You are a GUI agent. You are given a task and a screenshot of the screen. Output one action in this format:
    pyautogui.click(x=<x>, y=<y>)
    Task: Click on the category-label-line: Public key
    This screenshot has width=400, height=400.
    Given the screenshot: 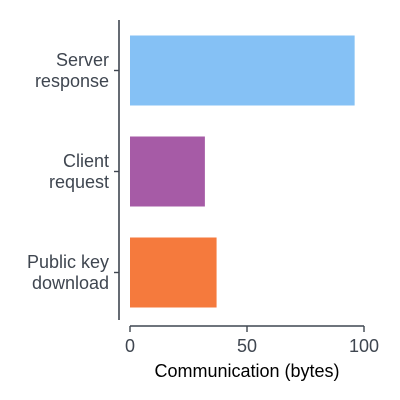 What is the action you would take?
    pyautogui.click(x=68, y=262)
    